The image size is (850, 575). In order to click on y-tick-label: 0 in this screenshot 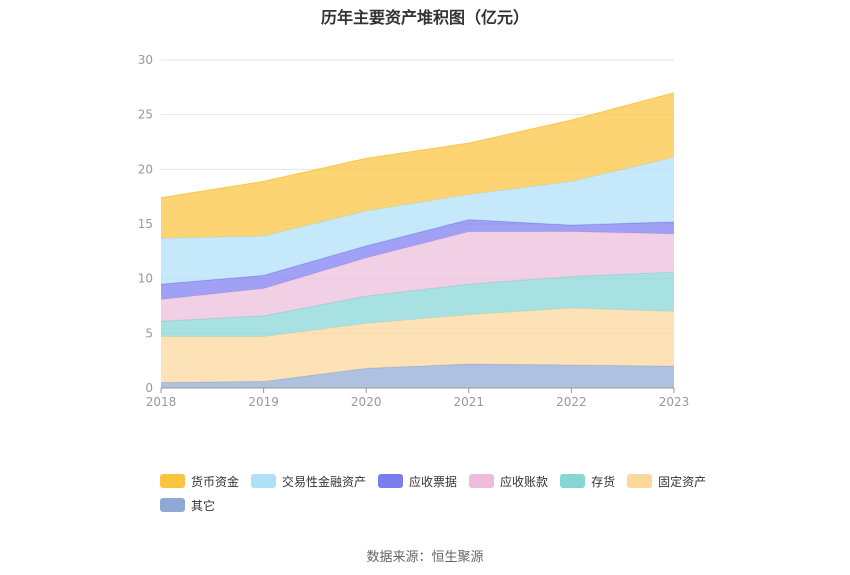, I will do `click(149, 388)`.